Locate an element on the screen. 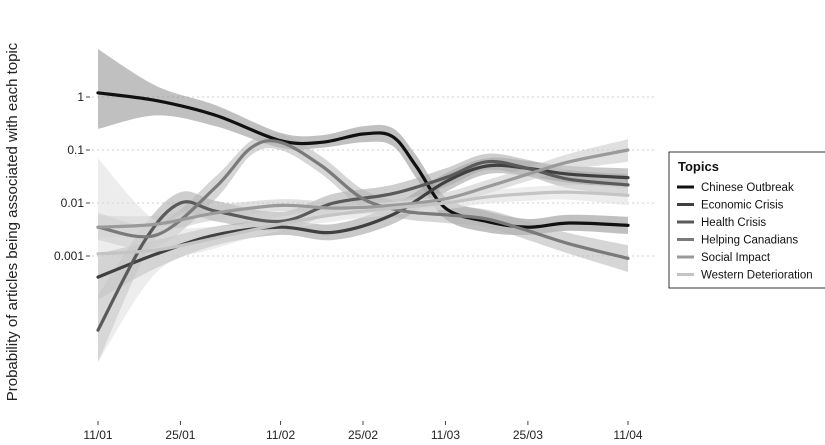 Image resolution: width=825 pixels, height=445 pixels. legend-label: Western Deterioration is located at coordinates (757, 276).